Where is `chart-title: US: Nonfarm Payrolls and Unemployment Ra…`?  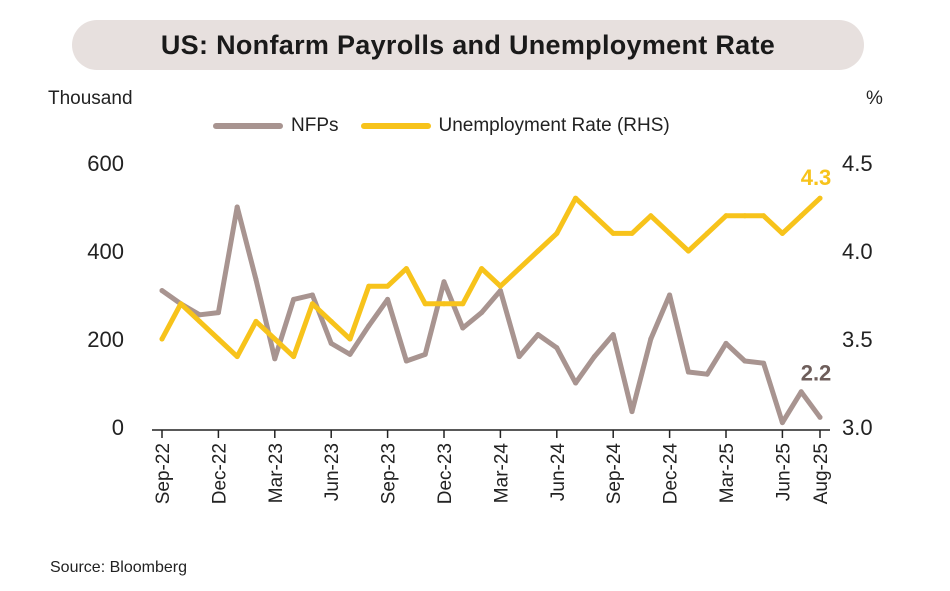
chart-title: US: Nonfarm Payrolls and Unemployment Ra… is located at coordinates (468, 44).